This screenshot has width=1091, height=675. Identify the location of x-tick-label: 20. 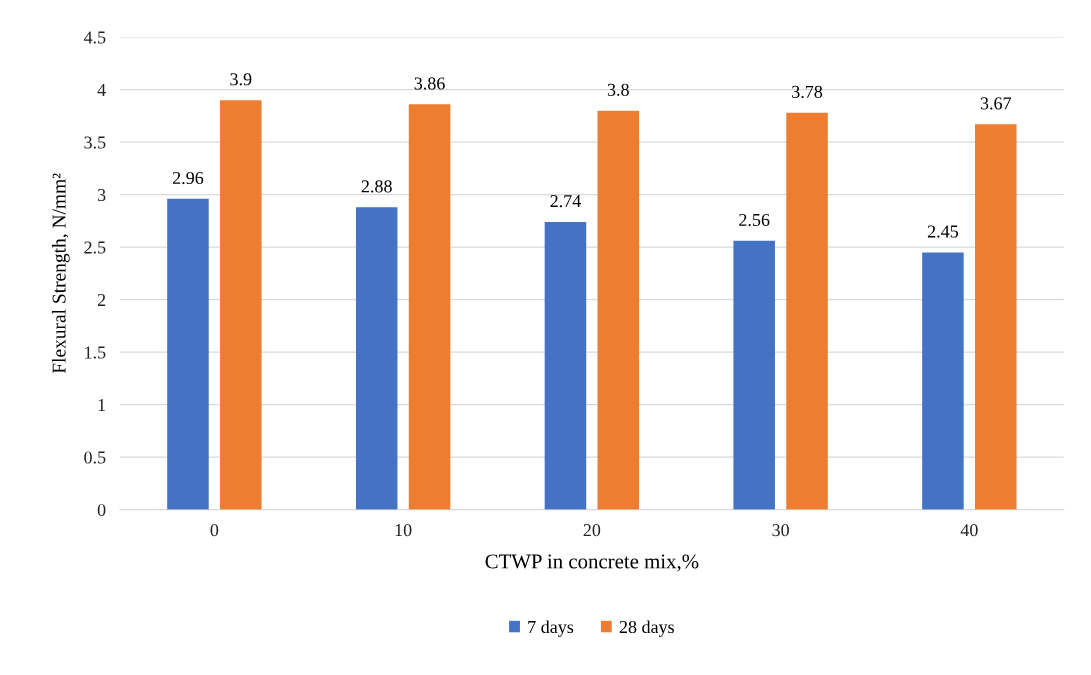
(592, 530).